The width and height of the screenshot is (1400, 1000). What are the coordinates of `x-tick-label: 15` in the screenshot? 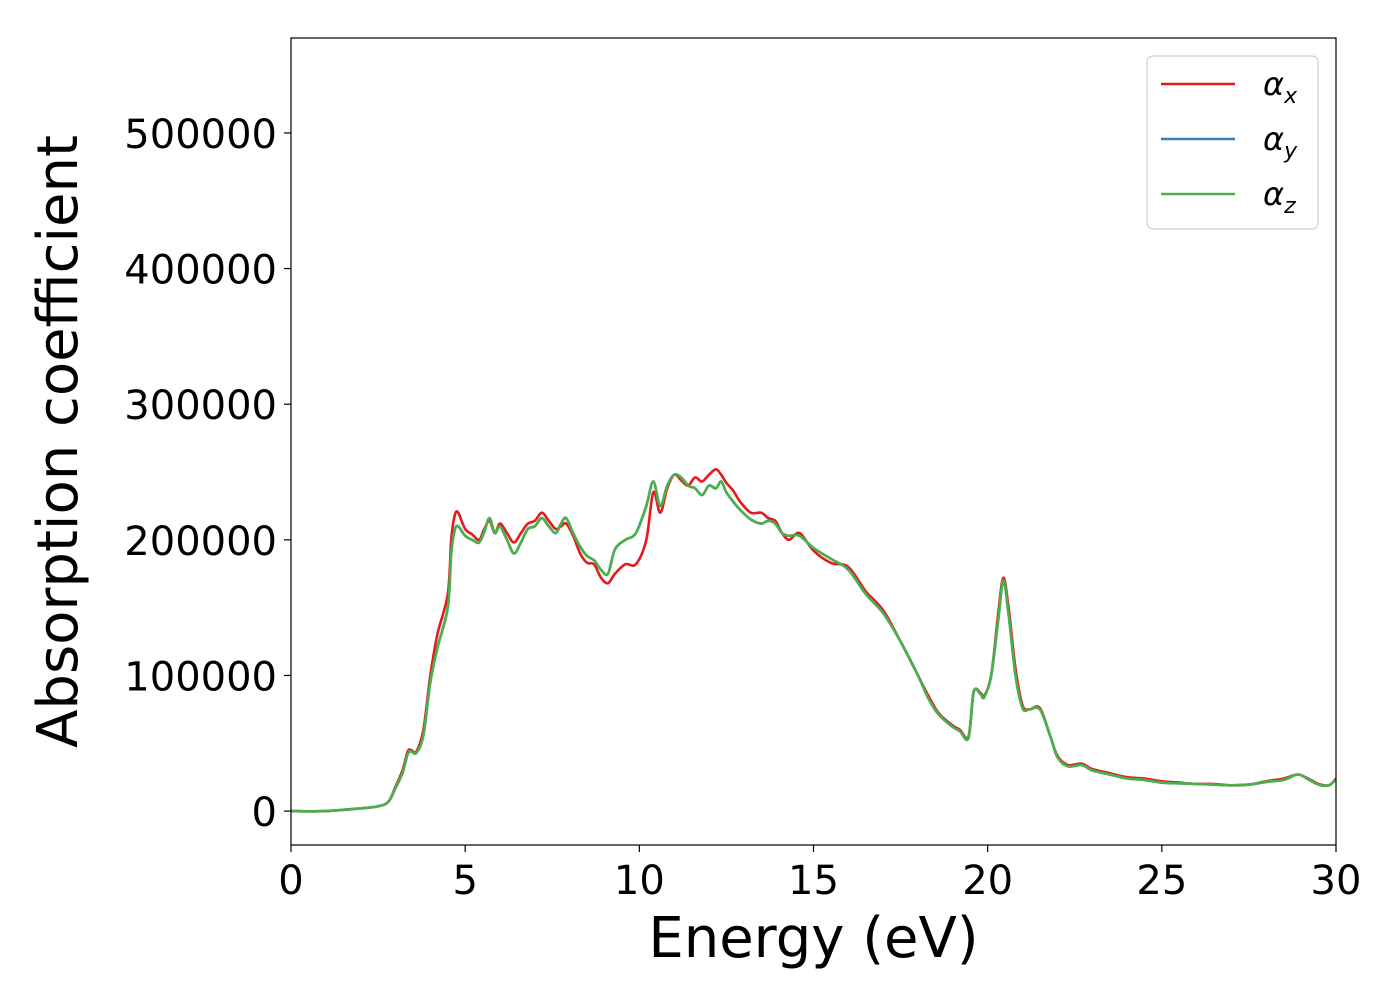 It's located at (813, 881).